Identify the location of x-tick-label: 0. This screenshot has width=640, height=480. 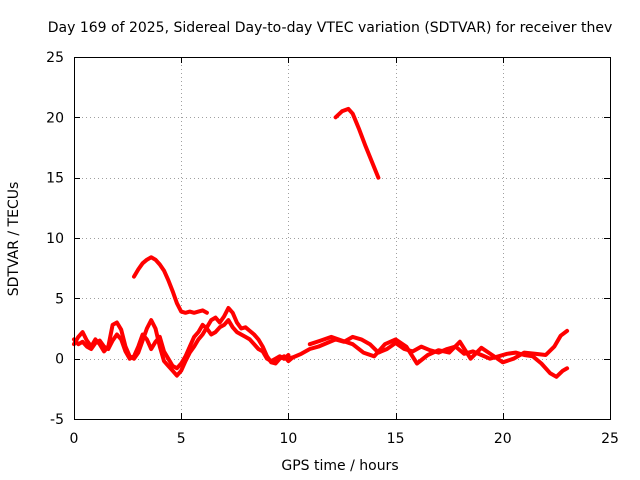
(74, 439).